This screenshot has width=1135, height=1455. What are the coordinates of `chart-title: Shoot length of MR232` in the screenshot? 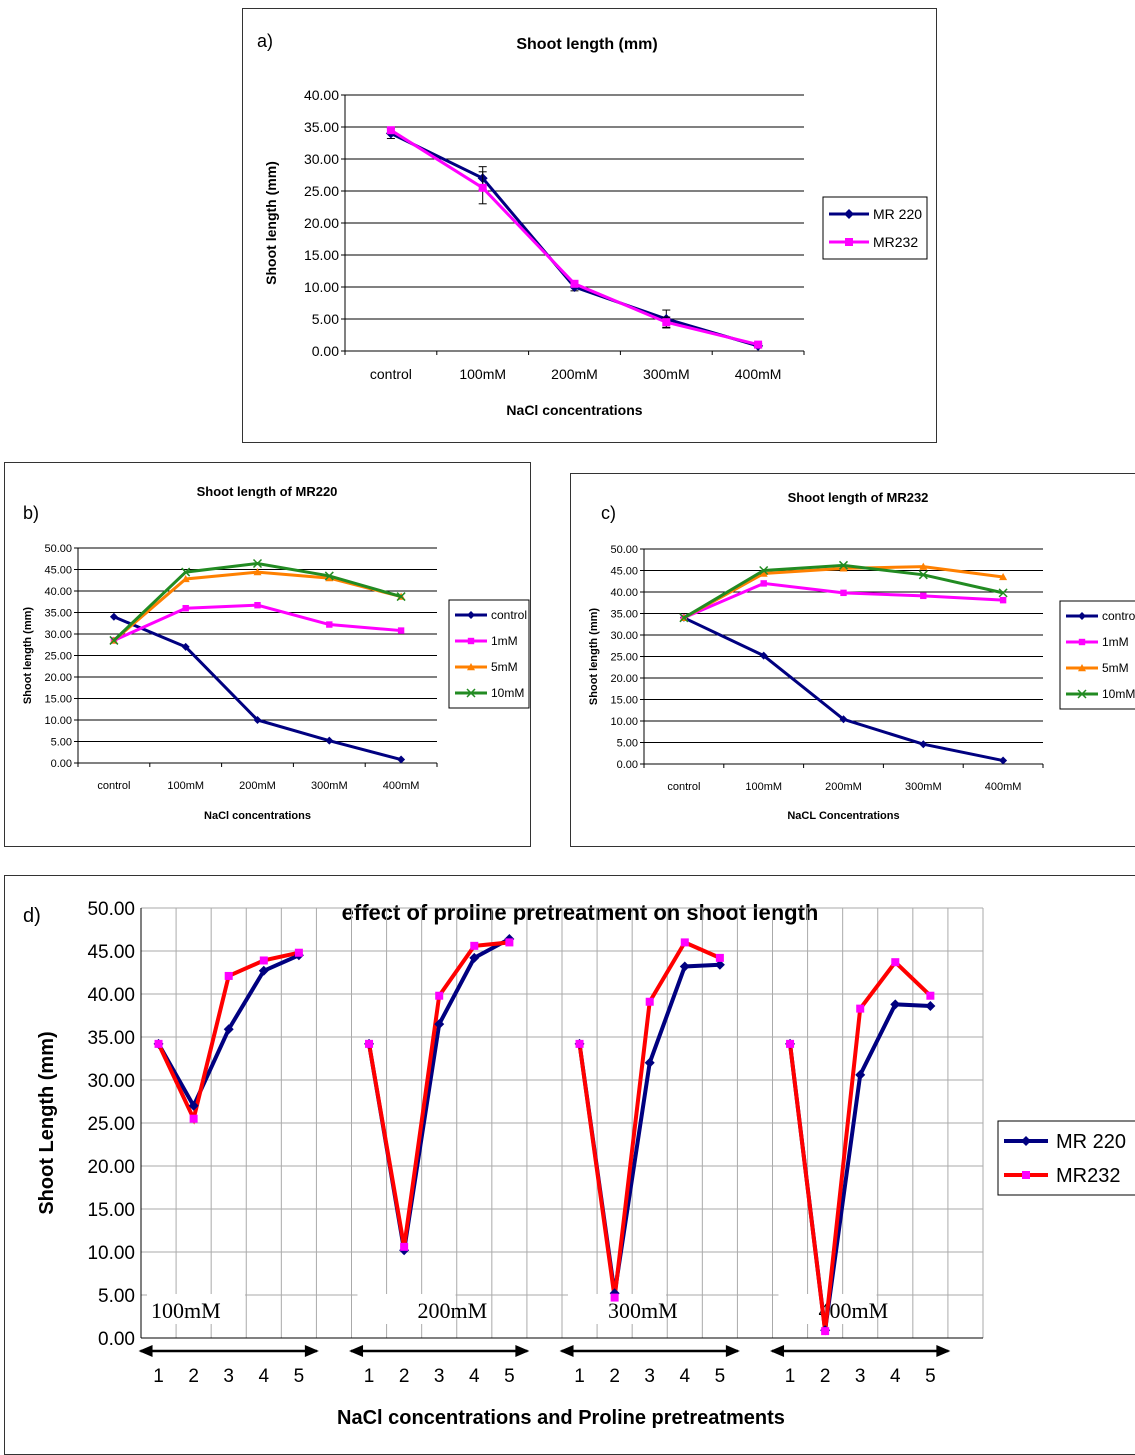 It's located at (858, 497).